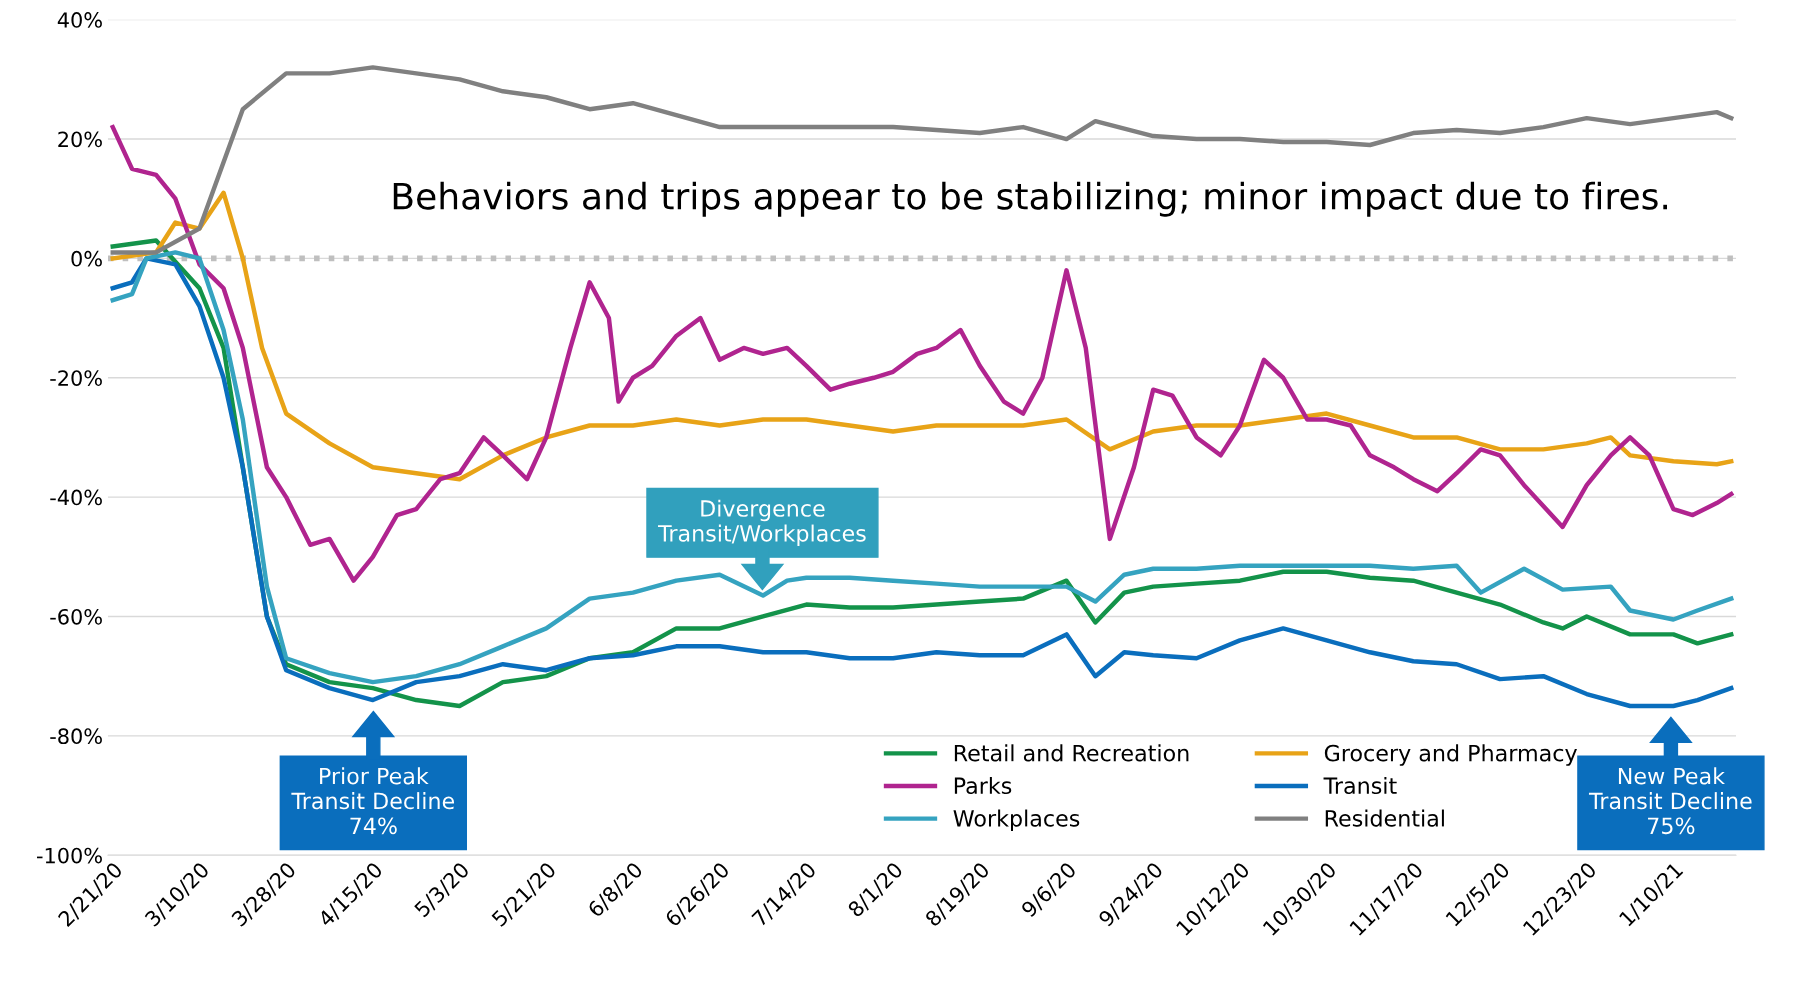 The width and height of the screenshot is (1799, 983). What do you see at coordinates (76, 736) in the screenshot?
I see `y-tick-label: -80%` at bounding box center [76, 736].